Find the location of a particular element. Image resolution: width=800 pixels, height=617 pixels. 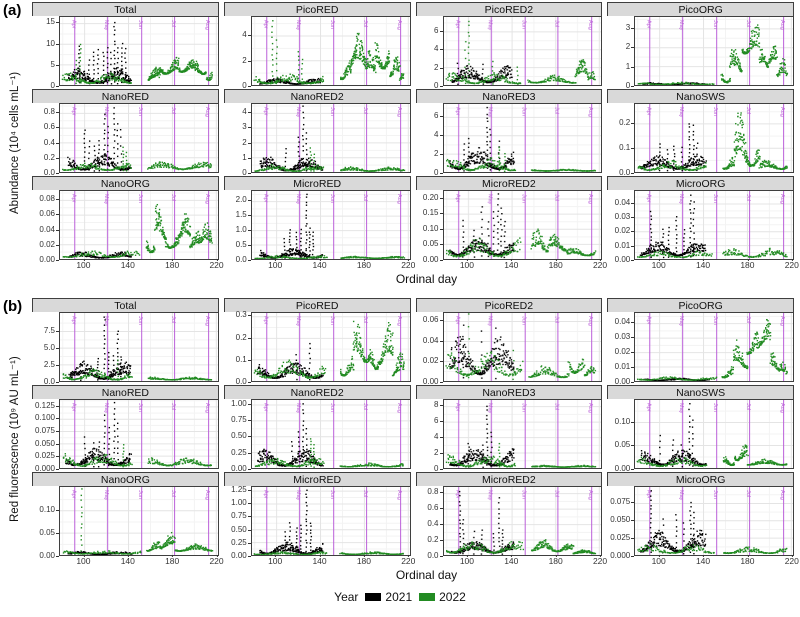

y-axis: 0.00 0.25 0.50 0.75 1.00 is located at coordinates (237, 436).